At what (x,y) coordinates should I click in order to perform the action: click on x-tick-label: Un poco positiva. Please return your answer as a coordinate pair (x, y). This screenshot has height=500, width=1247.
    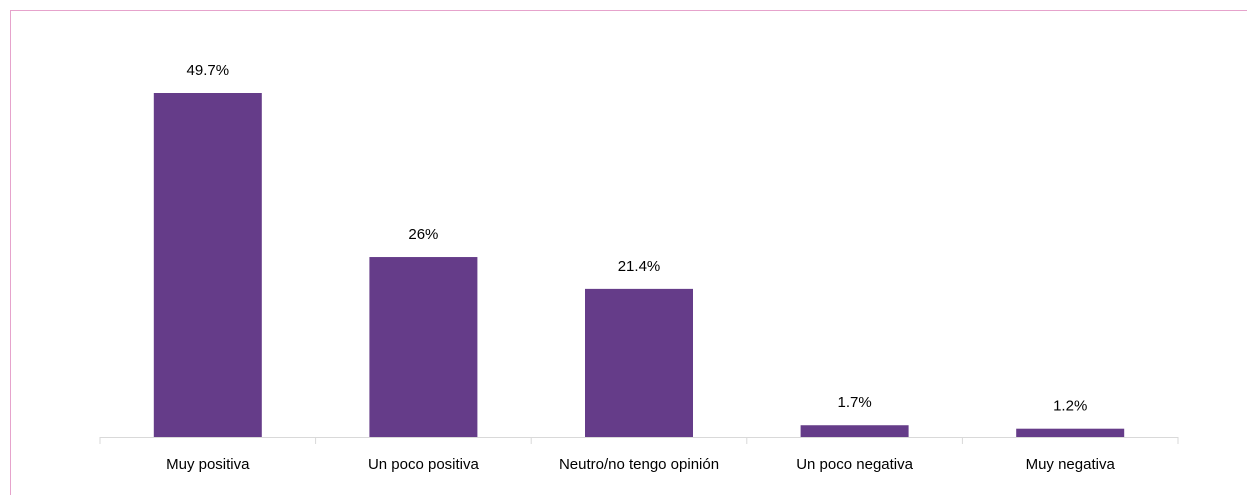
    Looking at the image, I should click on (424, 464).